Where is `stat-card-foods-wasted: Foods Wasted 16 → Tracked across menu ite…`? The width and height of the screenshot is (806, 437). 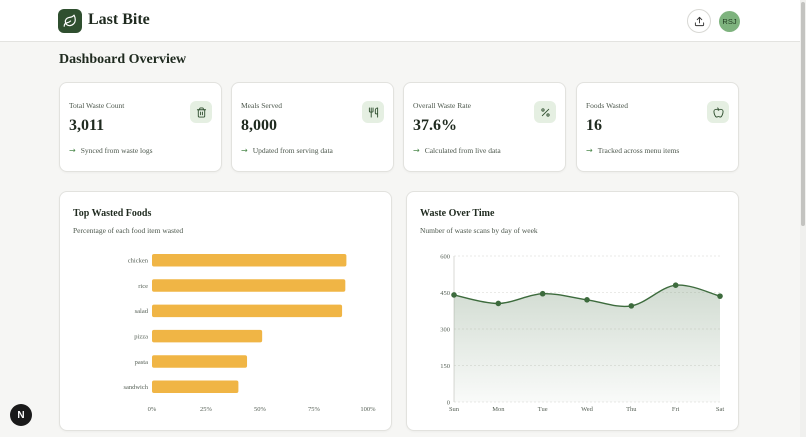 stat-card-foods-wasted: Foods Wasted 16 → Tracked across menu ite… is located at coordinates (657, 127).